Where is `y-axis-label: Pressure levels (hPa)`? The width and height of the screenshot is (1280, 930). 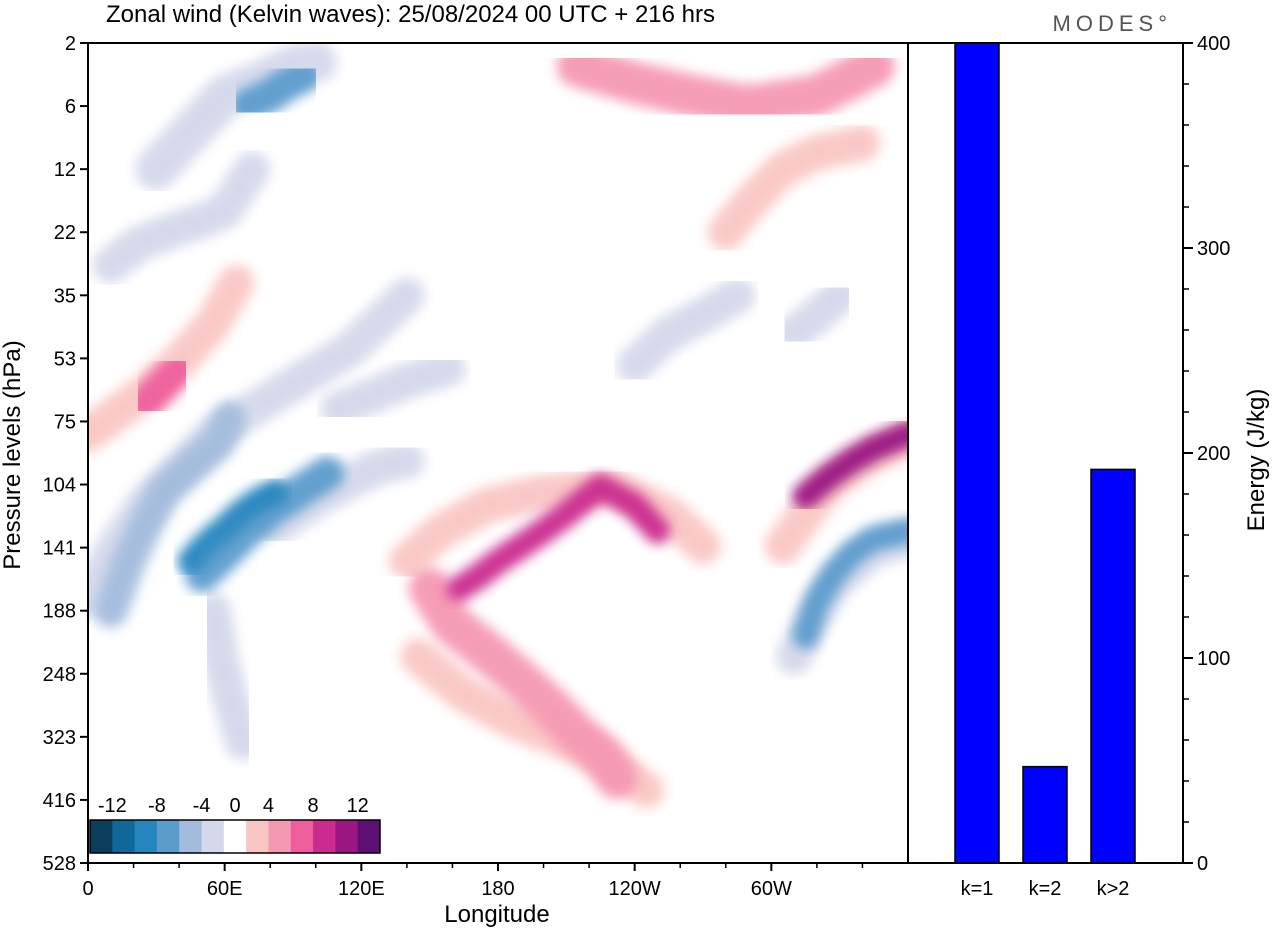
y-axis-label: Pressure levels (hPa) is located at coordinates (13, 454).